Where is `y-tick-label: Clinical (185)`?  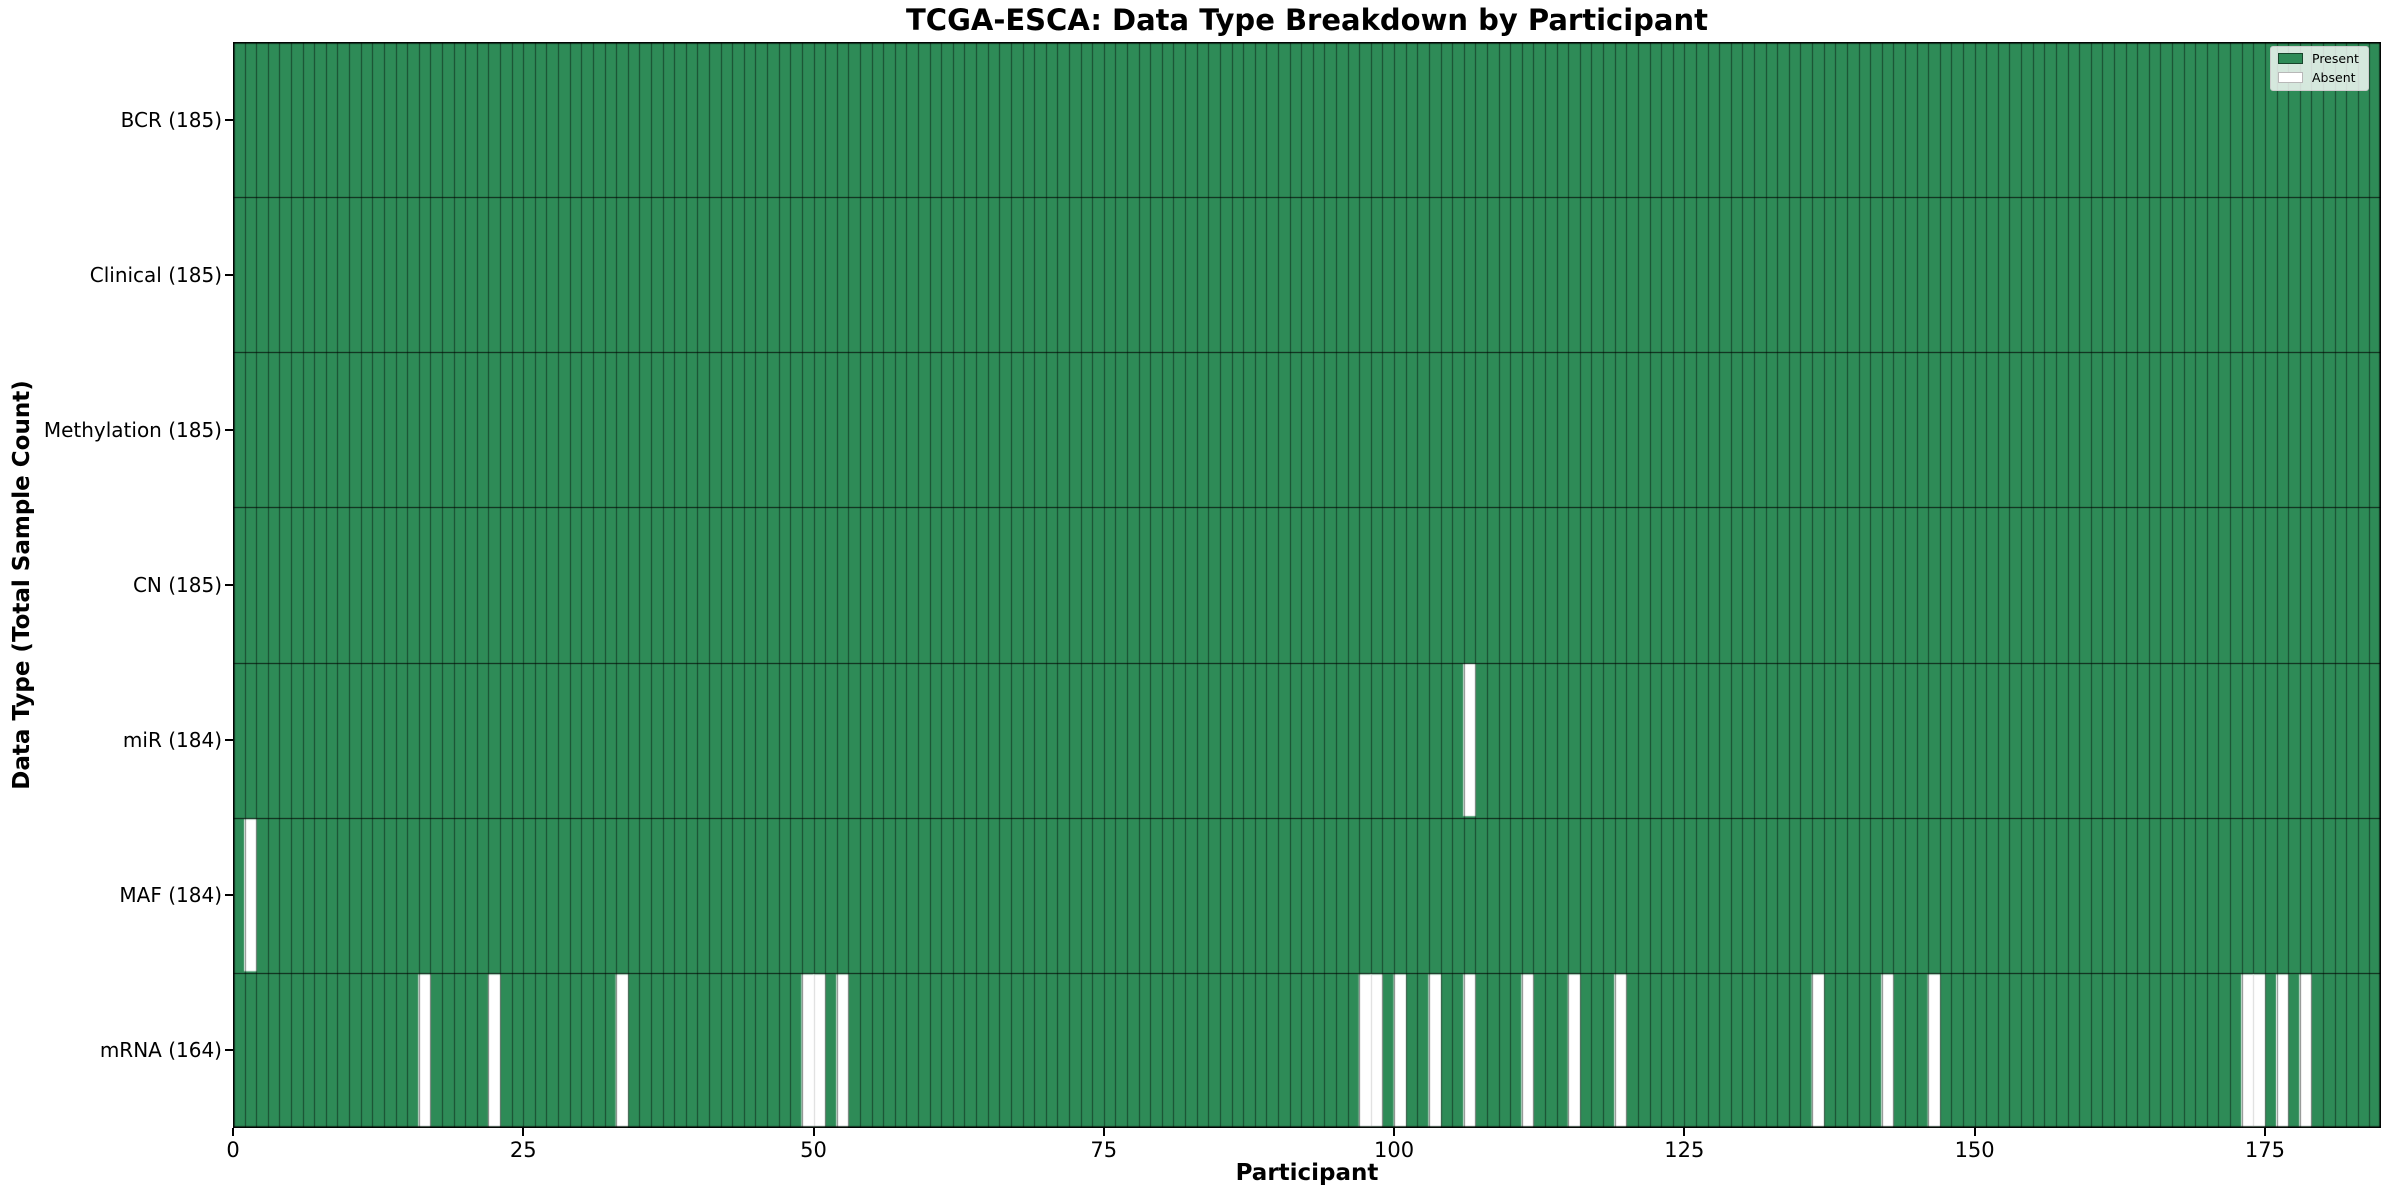
y-tick-label: Clinical (185) is located at coordinates (155, 274).